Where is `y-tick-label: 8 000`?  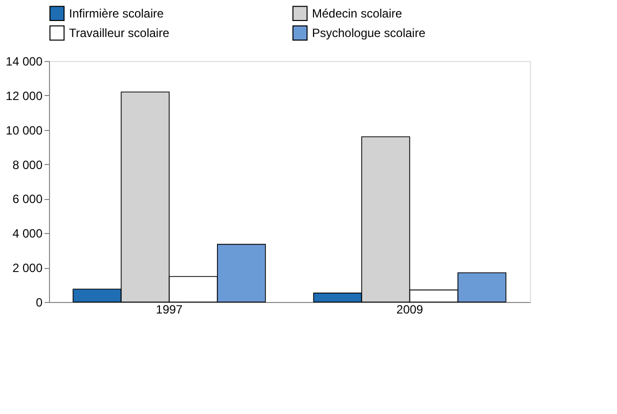 y-tick-label: 8 000 is located at coordinates (27, 165).